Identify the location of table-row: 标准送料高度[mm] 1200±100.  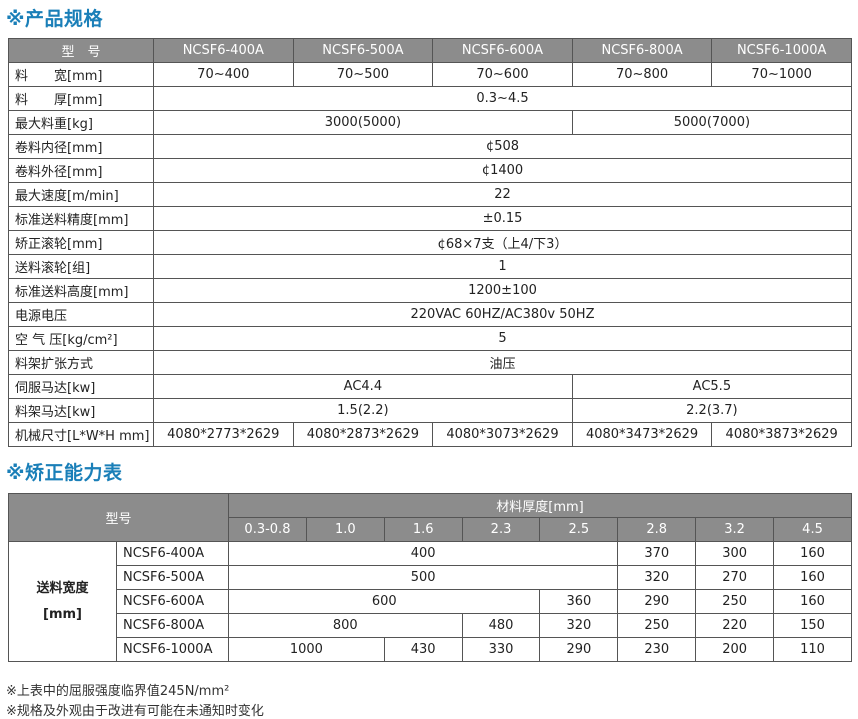
(430, 290).